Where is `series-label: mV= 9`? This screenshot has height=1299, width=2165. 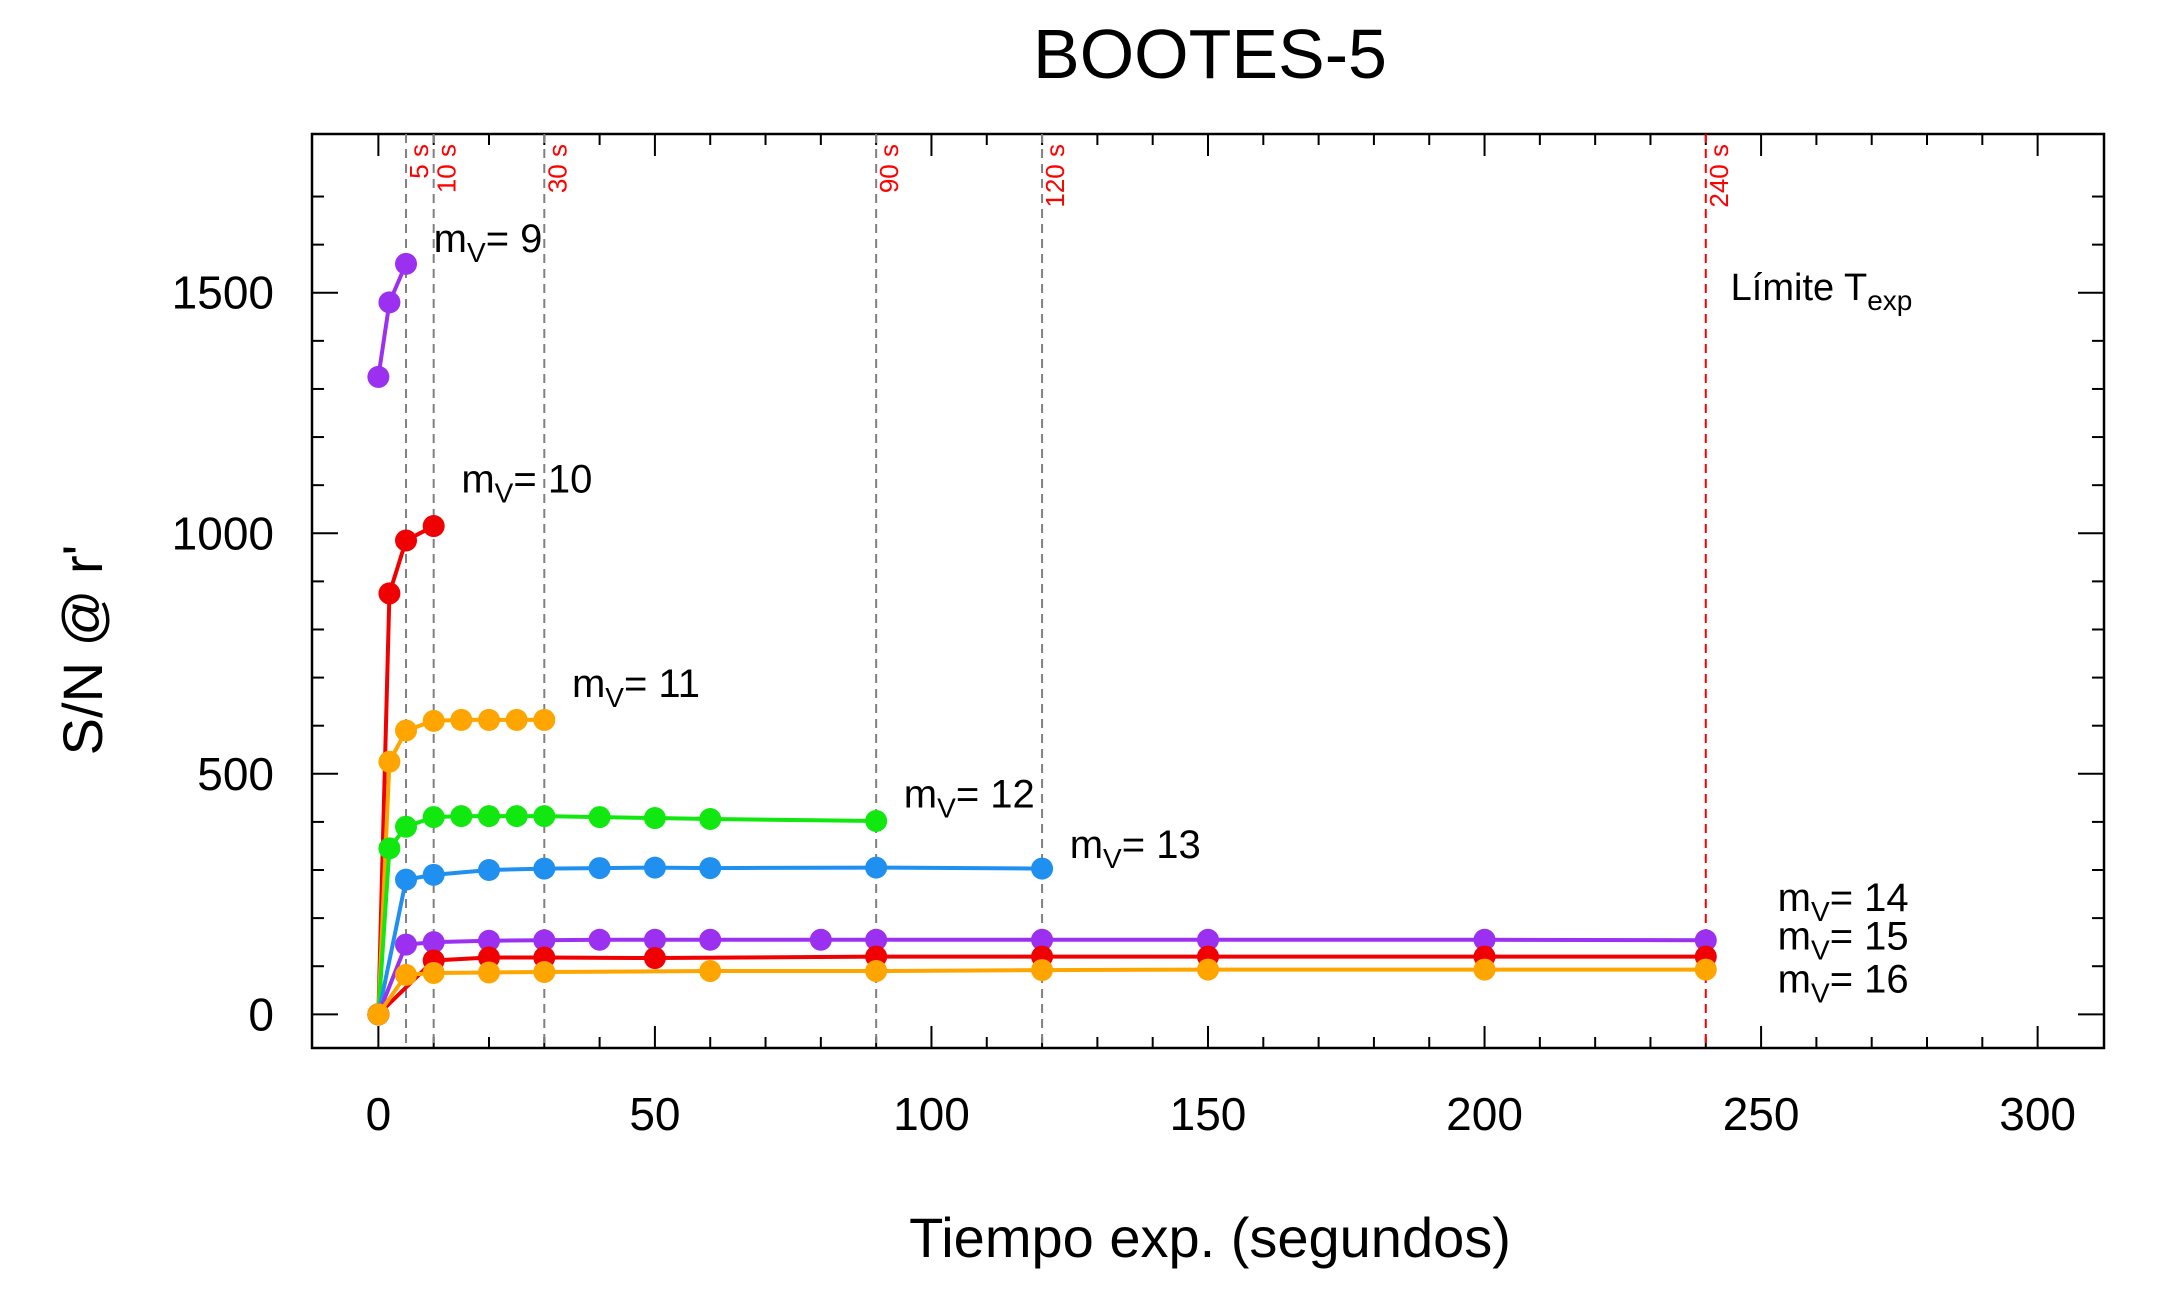
series-label: mV= 9 is located at coordinates (488, 242).